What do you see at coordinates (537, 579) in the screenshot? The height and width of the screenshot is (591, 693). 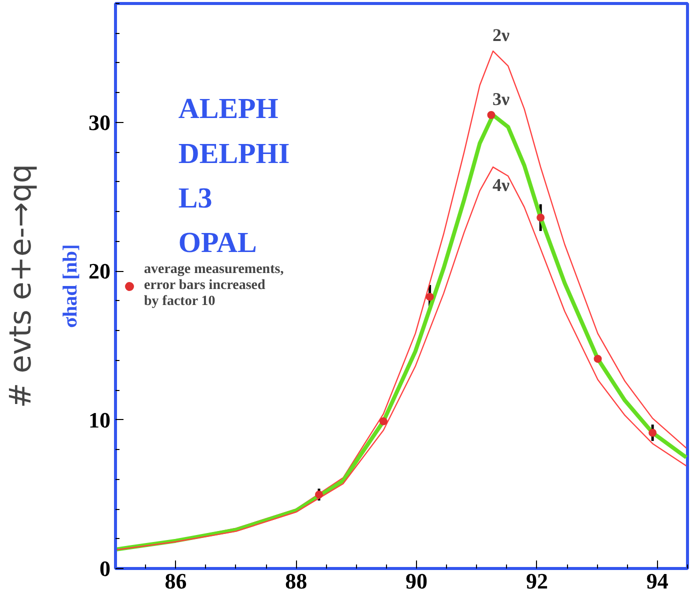 I see `x-tick-label: 92` at bounding box center [537, 579].